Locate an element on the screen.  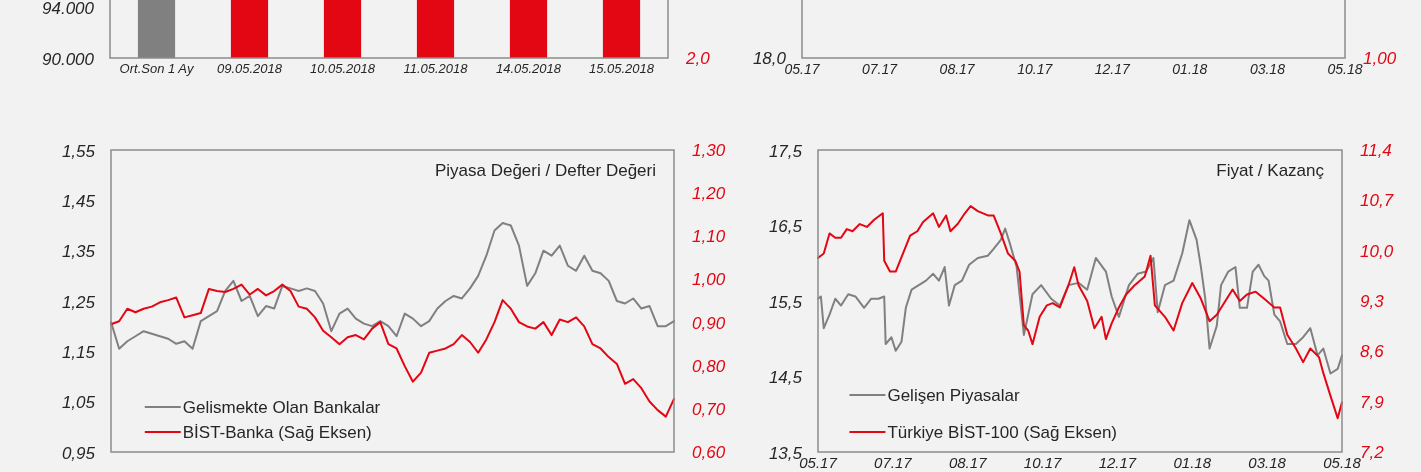
legend-label: Gelişen Piyasalar is located at coordinates (954, 395).